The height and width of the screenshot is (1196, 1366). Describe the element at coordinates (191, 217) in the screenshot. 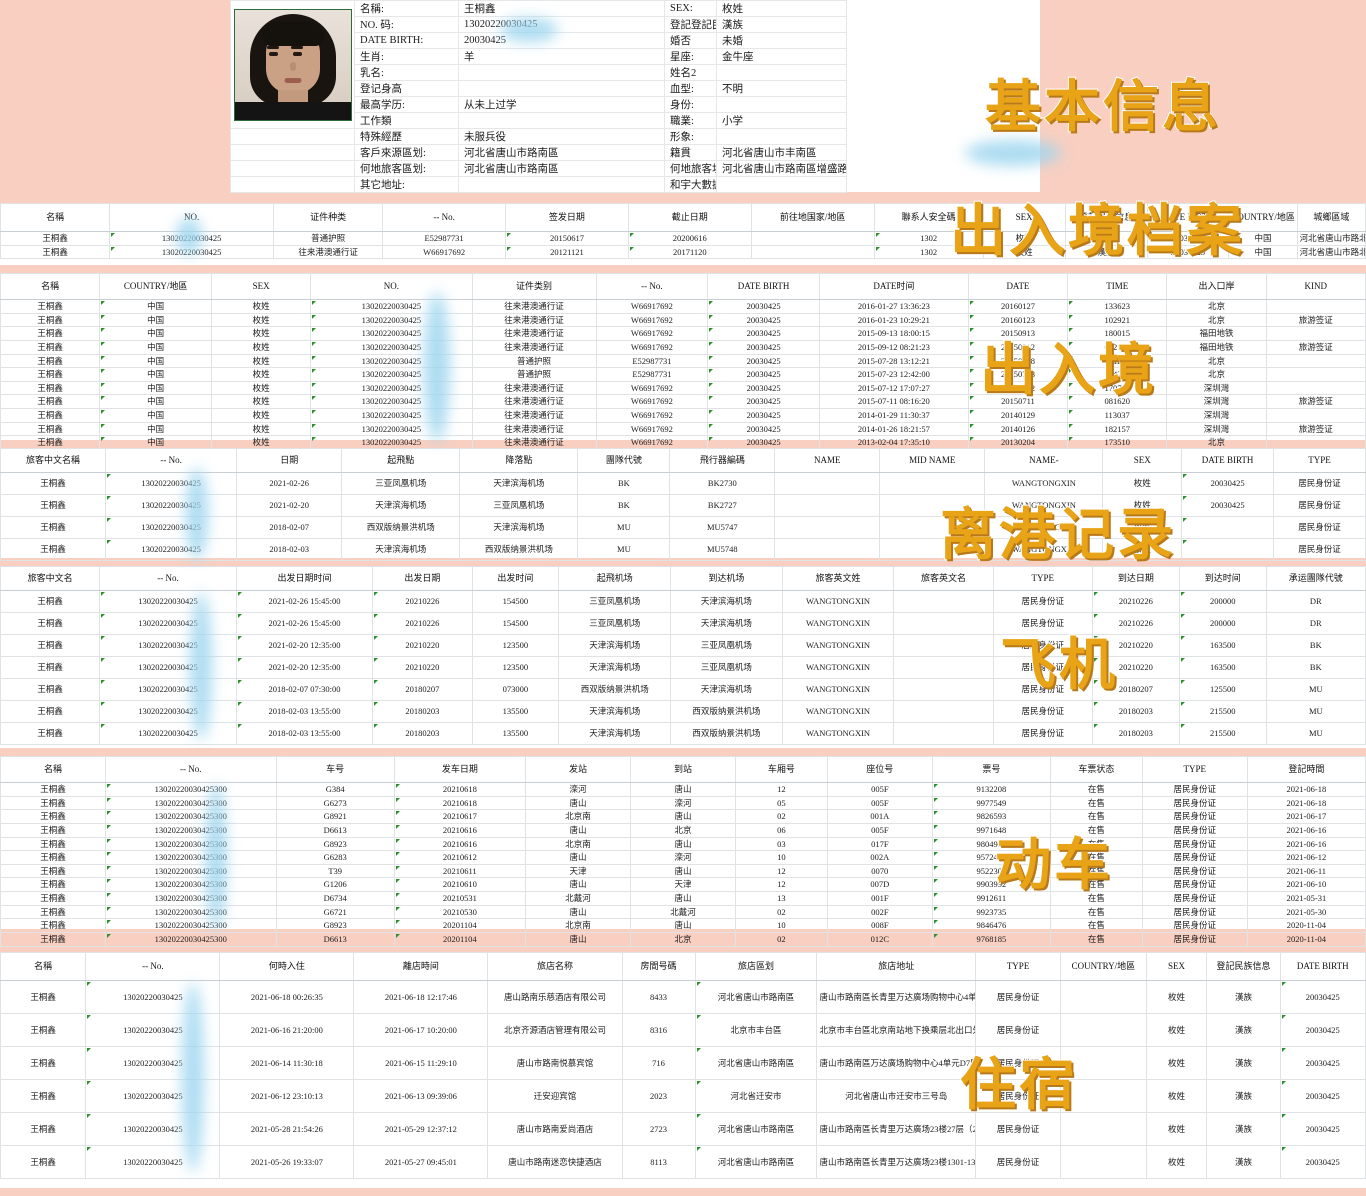

I see `column-header-2: NO.` at that location.